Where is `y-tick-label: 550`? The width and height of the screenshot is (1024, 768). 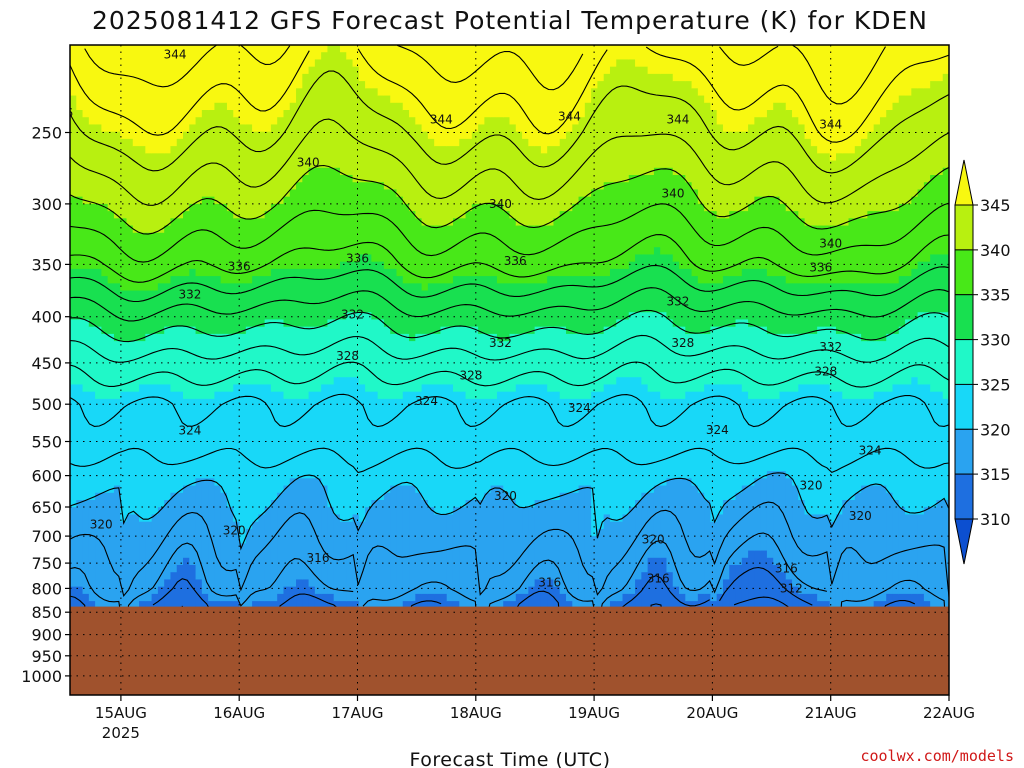 y-tick-label: 550 is located at coordinates (46, 442).